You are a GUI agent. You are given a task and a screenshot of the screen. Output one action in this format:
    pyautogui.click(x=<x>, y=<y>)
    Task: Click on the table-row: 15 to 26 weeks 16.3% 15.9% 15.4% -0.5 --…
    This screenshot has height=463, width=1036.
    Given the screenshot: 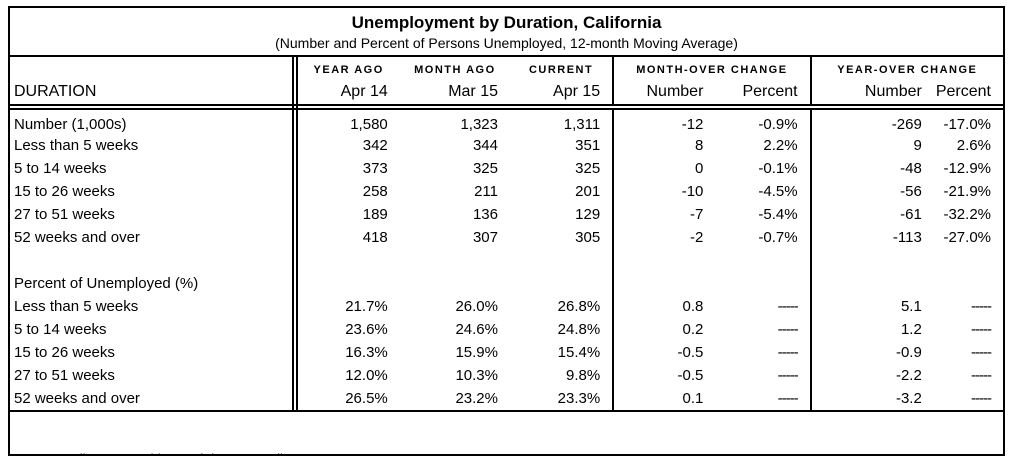 What is the action you would take?
    pyautogui.click(x=506, y=352)
    